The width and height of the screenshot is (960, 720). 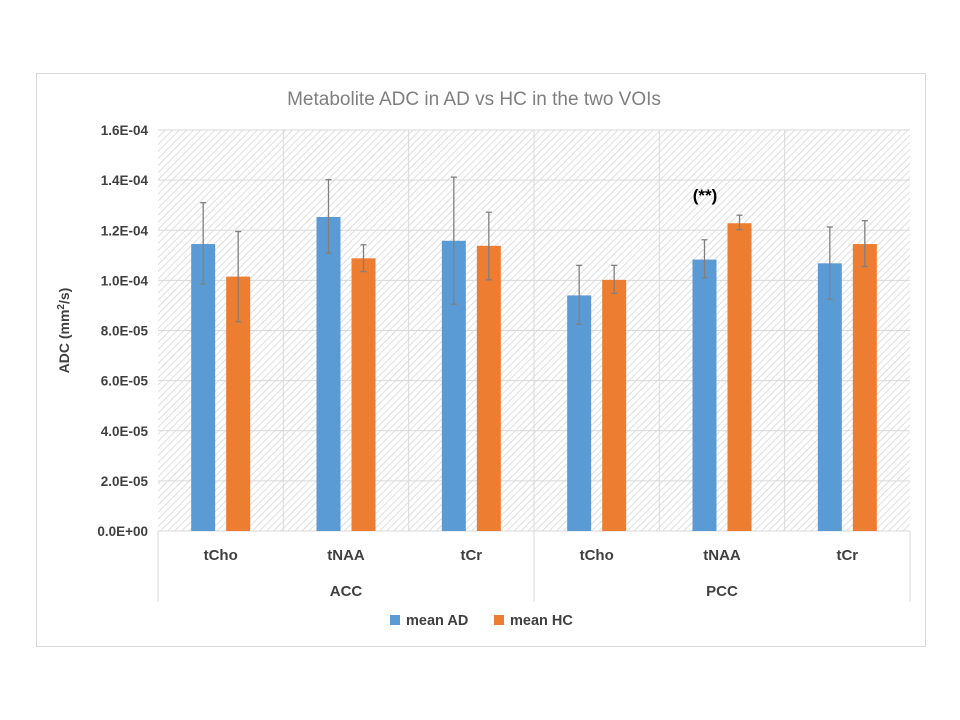 What do you see at coordinates (125, 481) in the screenshot?
I see `y-tick-label: 2.0E-05` at bounding box center [125, 481].